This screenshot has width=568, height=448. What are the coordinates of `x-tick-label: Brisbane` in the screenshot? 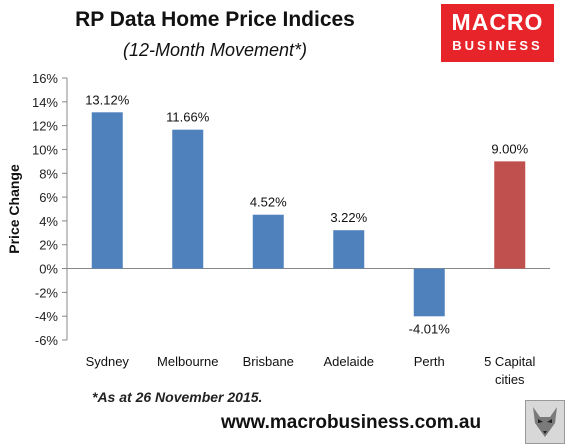 It's located at (268, 361).